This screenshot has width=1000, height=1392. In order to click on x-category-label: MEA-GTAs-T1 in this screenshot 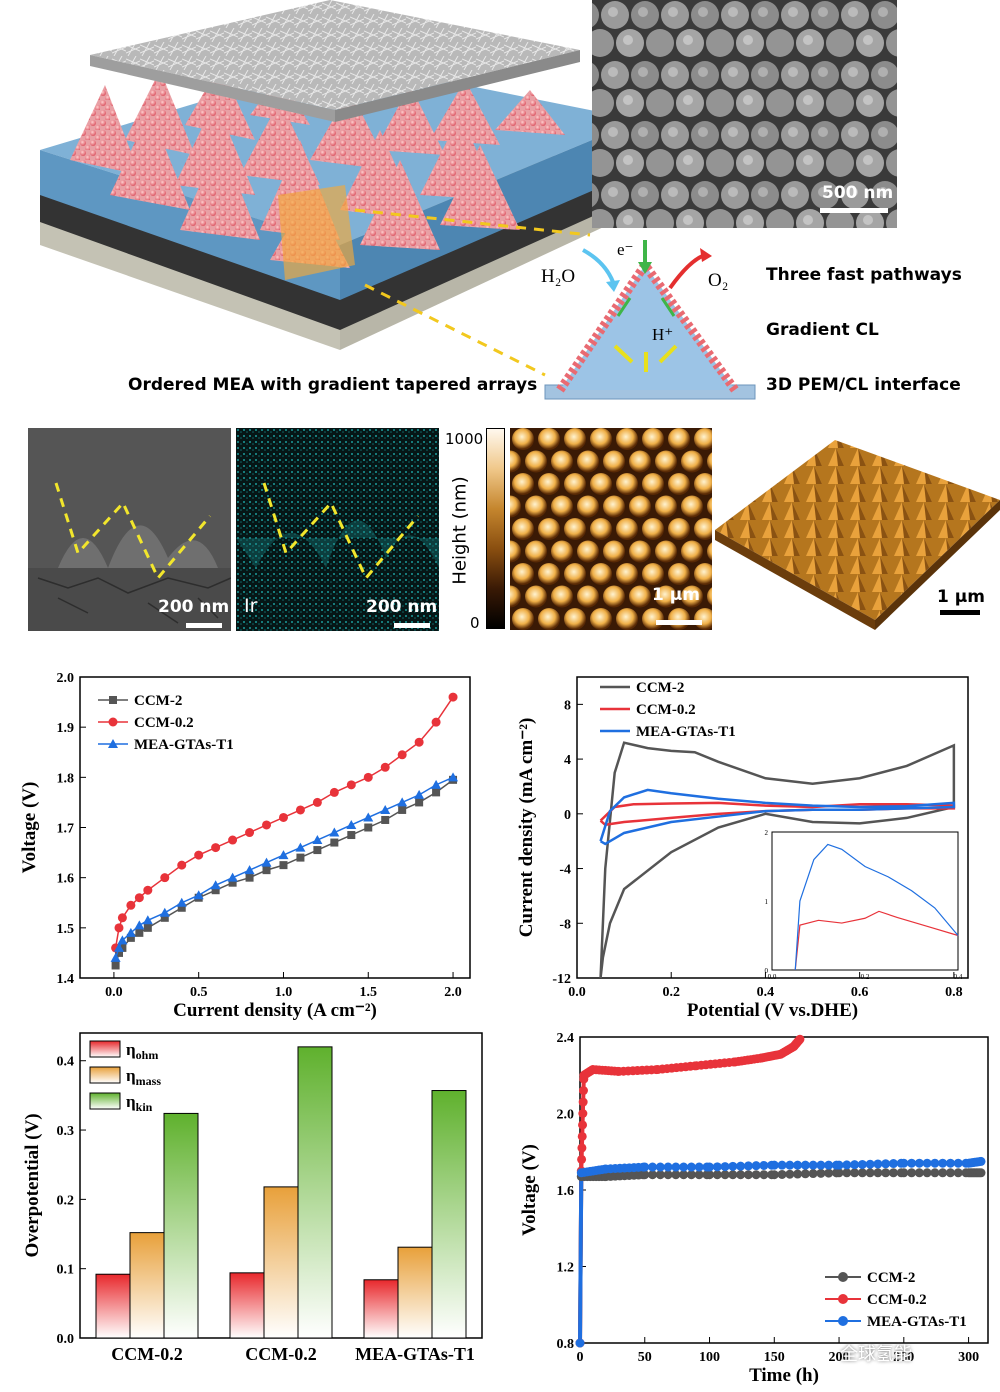, I will do `click(415, 1354)`.